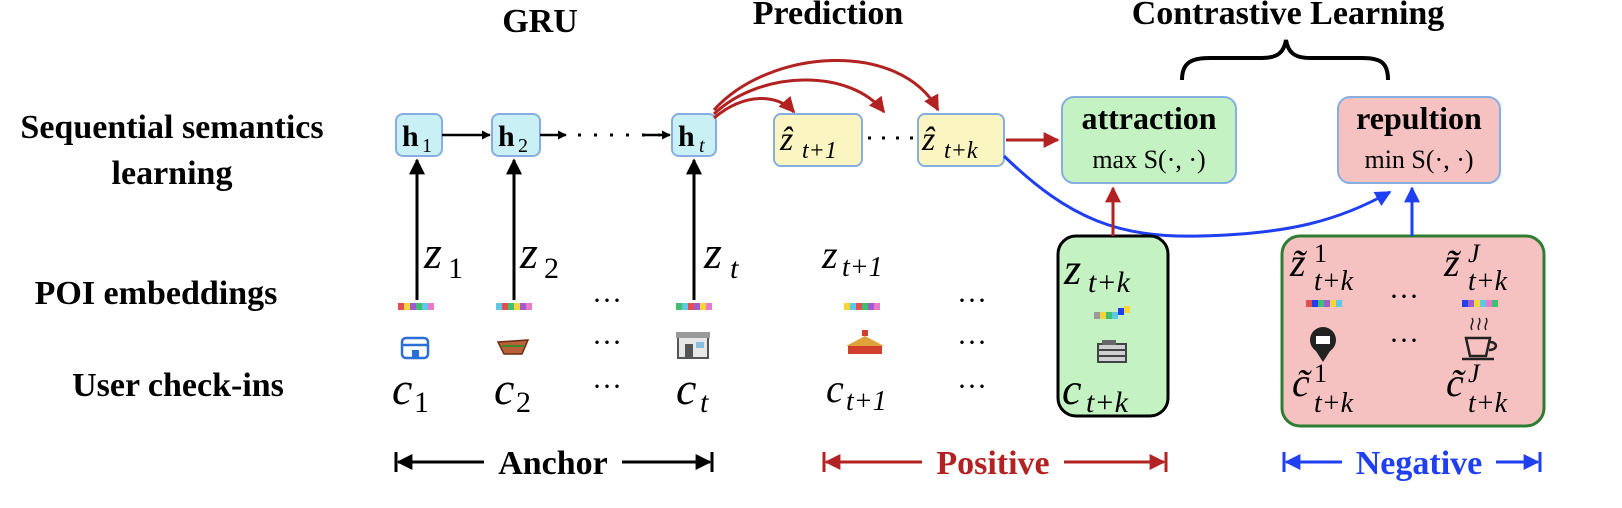 This screenshot has width=1622, height=508. What do you see at coordinates (1419, 463) in the screenshot?
I see `negative-label: Negative` at bounding box center [1419, 463].